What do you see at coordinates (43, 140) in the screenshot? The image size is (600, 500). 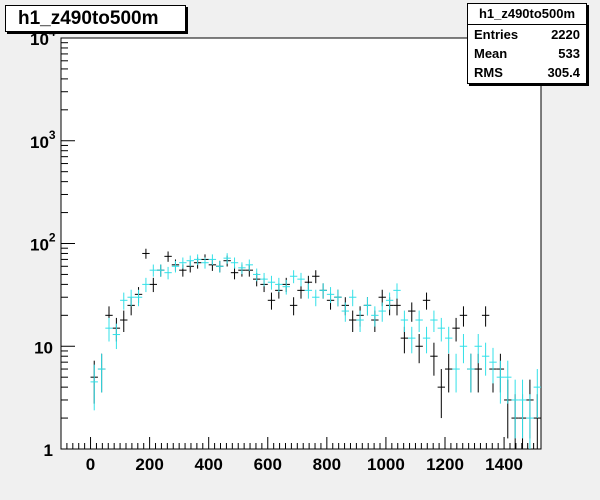 I see `y-tick-label: 10³` at bounding box center [43, 140].